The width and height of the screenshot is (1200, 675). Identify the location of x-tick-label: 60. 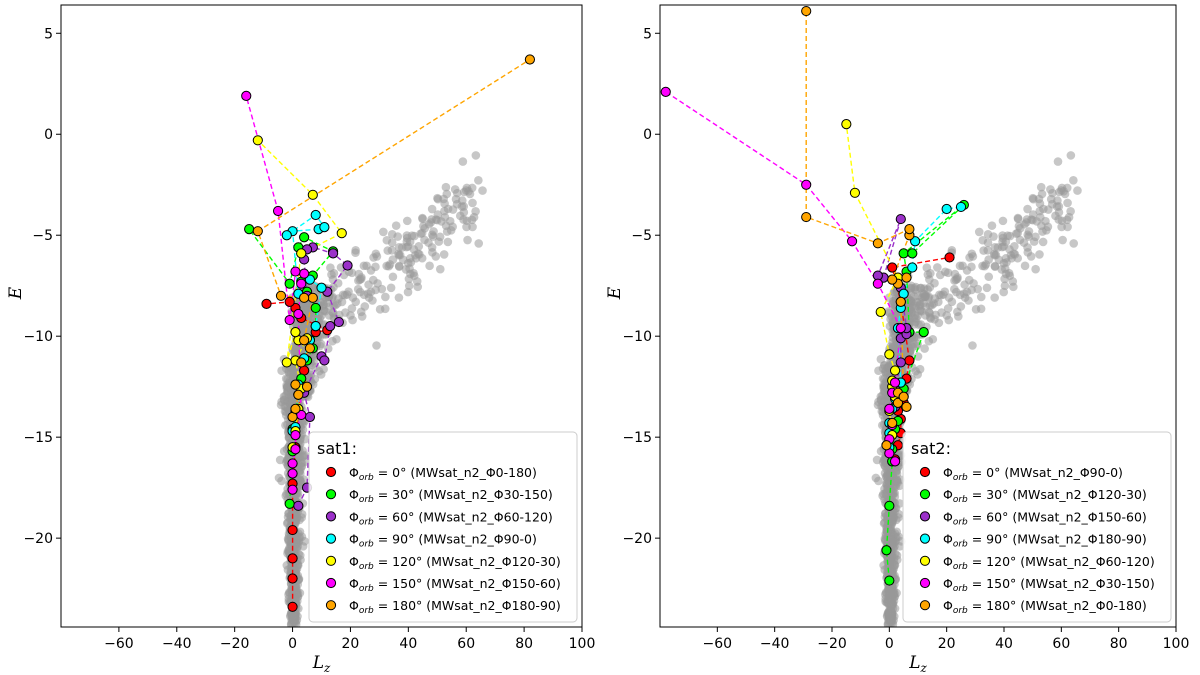
(1061, 644).